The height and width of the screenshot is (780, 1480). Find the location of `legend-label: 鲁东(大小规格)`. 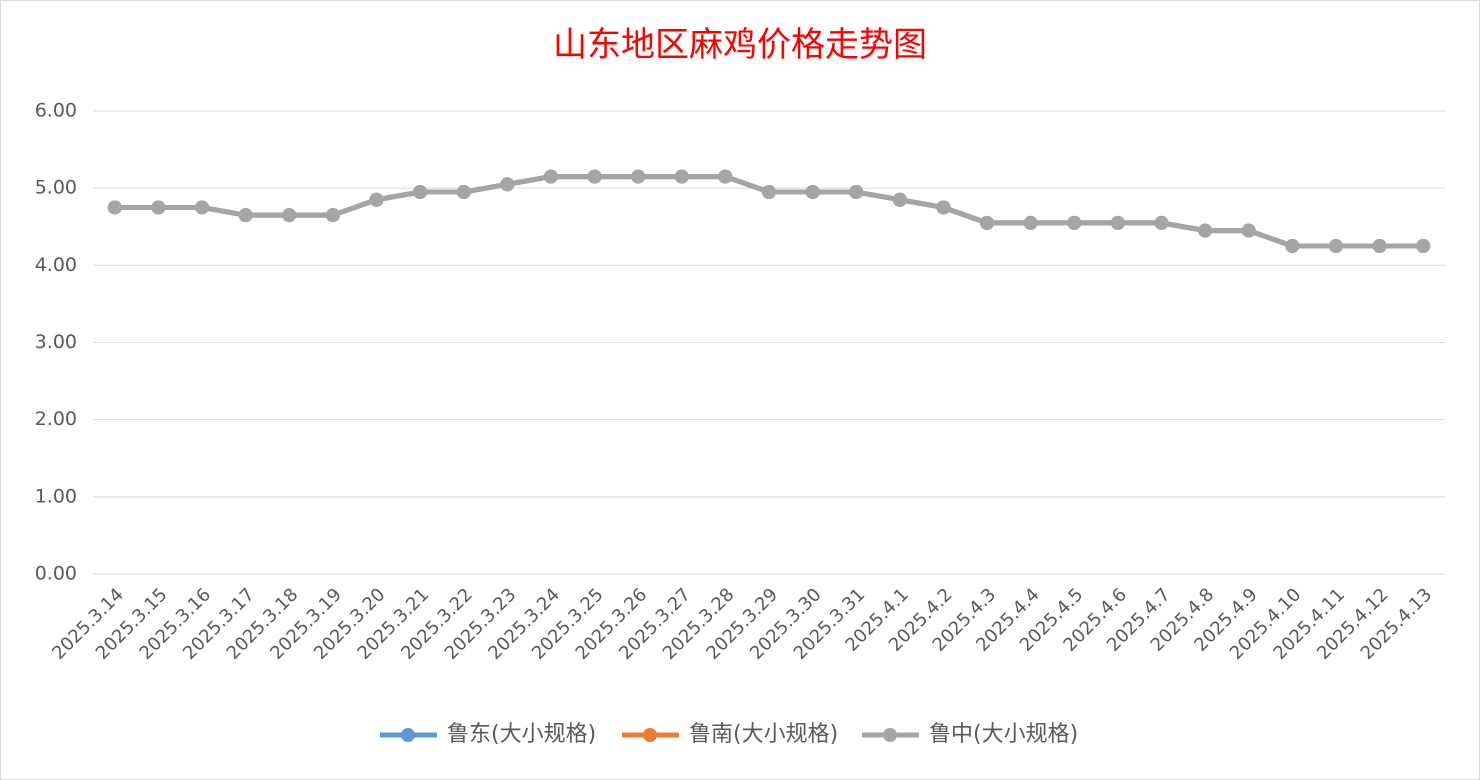

legend-label: 鲁东(大小规格) is located at coordinates (521, 734).